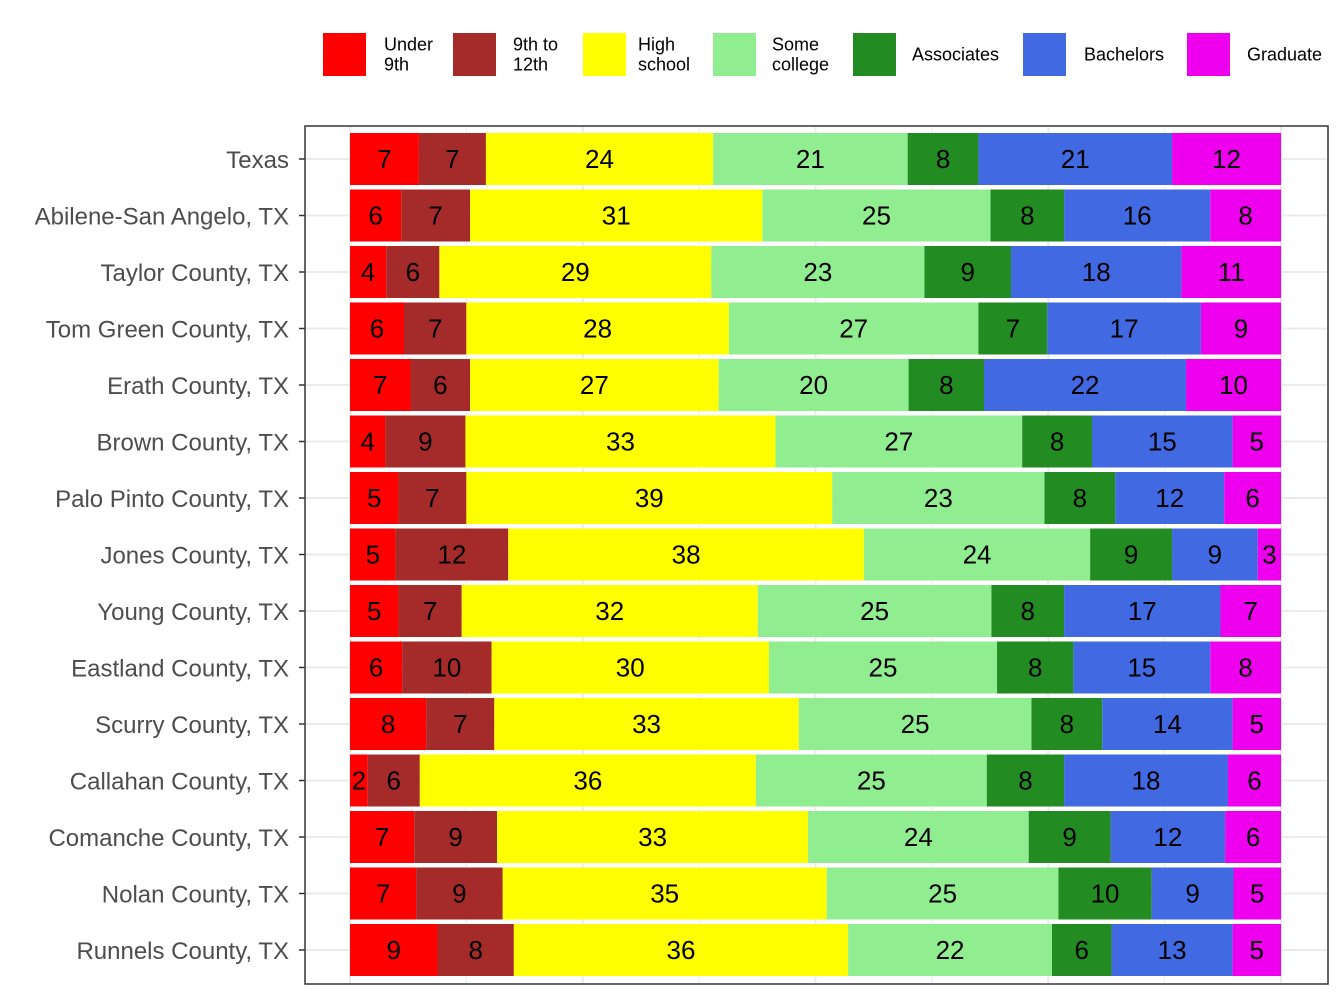 This screenshot has height=1008, width=1344. What do you see at coordinates (192, 443) in the screenshot?
I see `y-tick-label: Brown County, TX` at bounding box center [192, 443].